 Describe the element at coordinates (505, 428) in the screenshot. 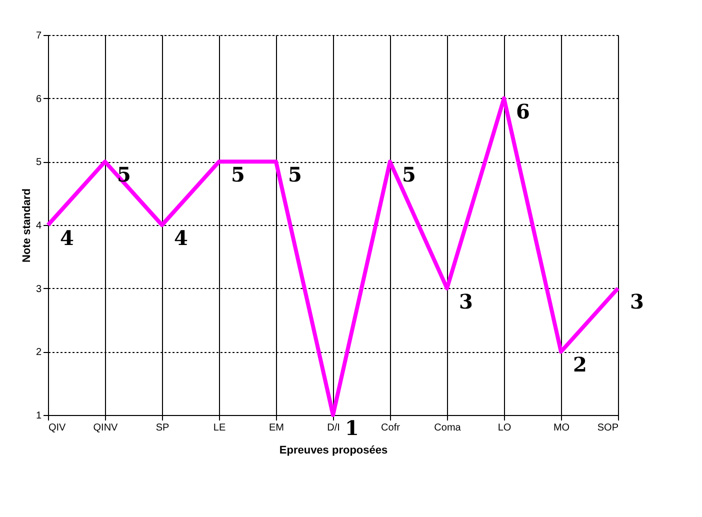

I see `x-tick-label: LO` at that location.